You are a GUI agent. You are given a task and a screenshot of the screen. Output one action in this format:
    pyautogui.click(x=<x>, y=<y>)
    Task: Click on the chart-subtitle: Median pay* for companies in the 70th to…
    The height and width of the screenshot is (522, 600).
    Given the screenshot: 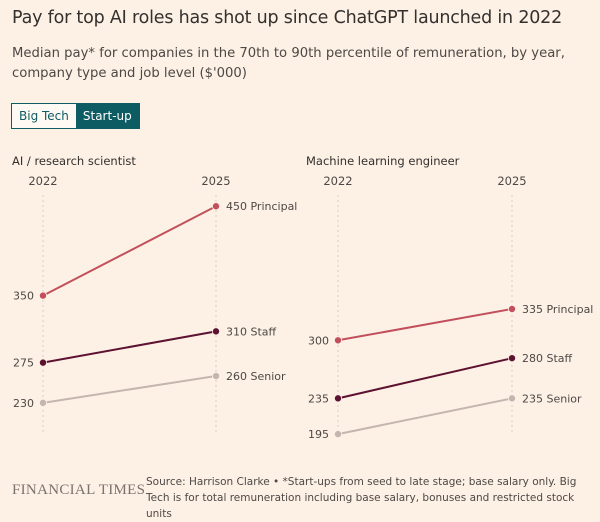 What is the action you would take?
    pyautogui.click(x=288, y=63)
    